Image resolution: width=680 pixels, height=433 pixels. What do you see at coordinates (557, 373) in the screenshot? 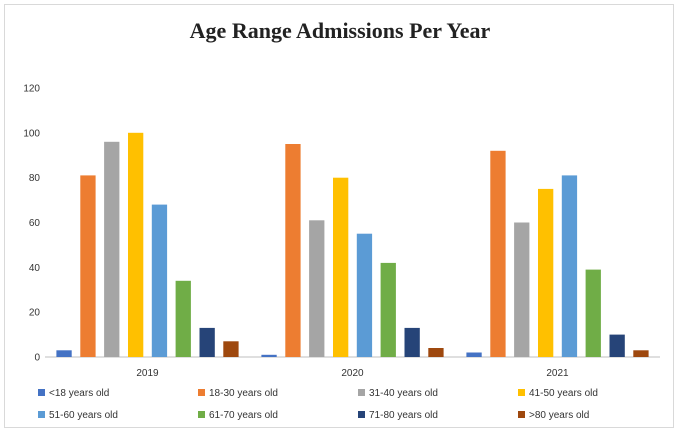
I see `x-category-label: 2021` at bounding box center [557, 373].